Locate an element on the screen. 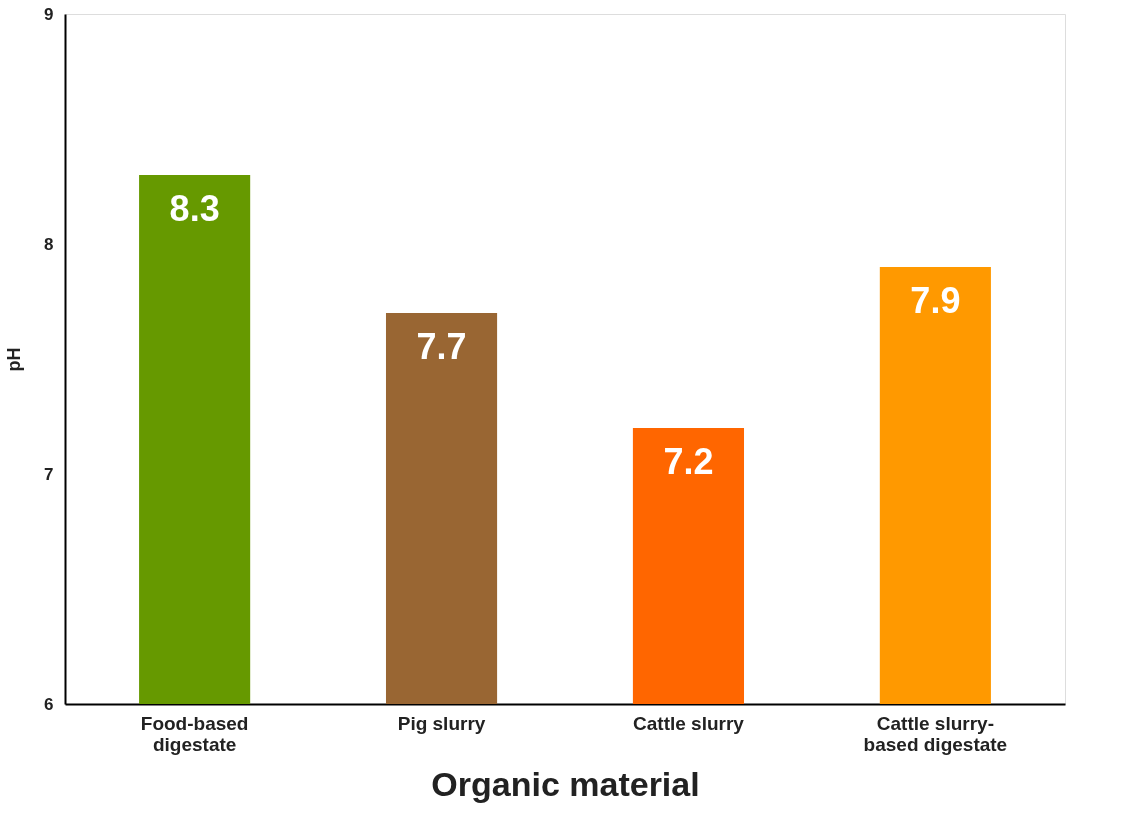 This screenshot has height=830, width=1124. y-tick-label: 7 is located at coordinates (49, 474).